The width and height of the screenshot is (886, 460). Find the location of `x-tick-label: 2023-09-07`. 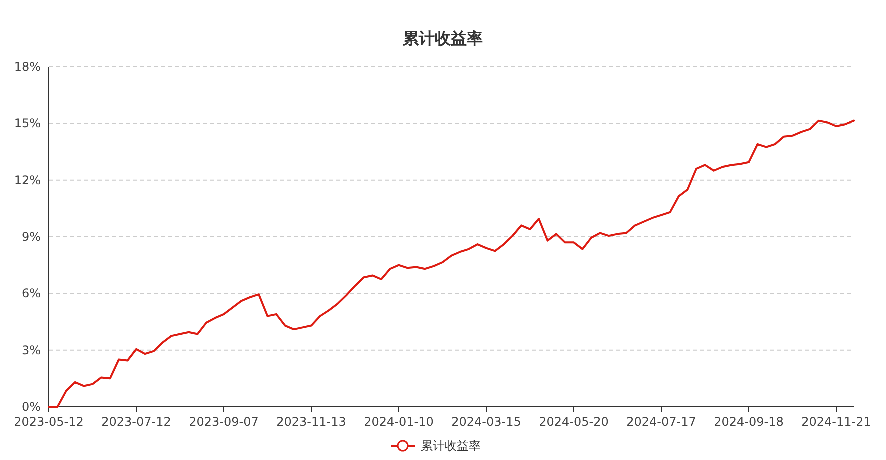

x-tick-label: 2023-09-07 is located at coordinates (224, 422).